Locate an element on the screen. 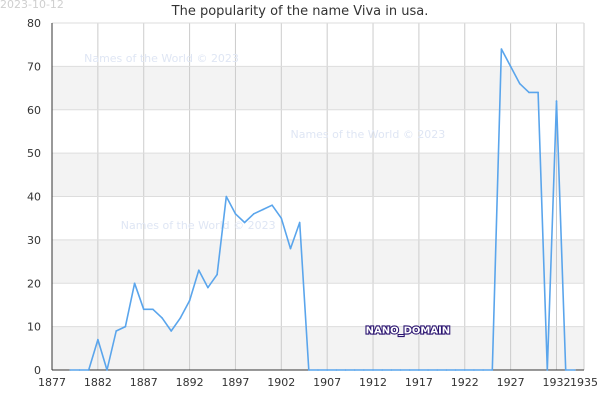  x-tick-label: 1912 is located at coordinates (373, 382).